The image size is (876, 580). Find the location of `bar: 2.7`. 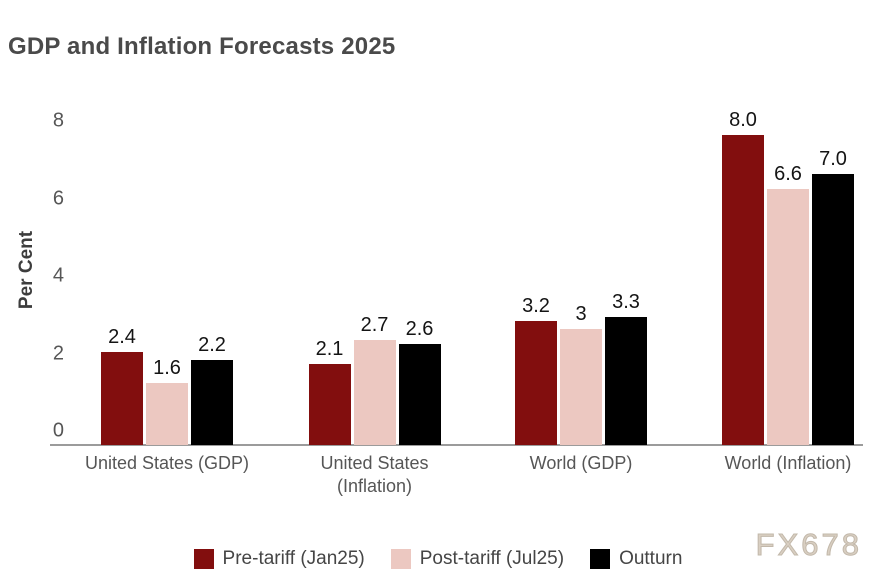

bar: 2.7 is located at coordinates (374, 379).